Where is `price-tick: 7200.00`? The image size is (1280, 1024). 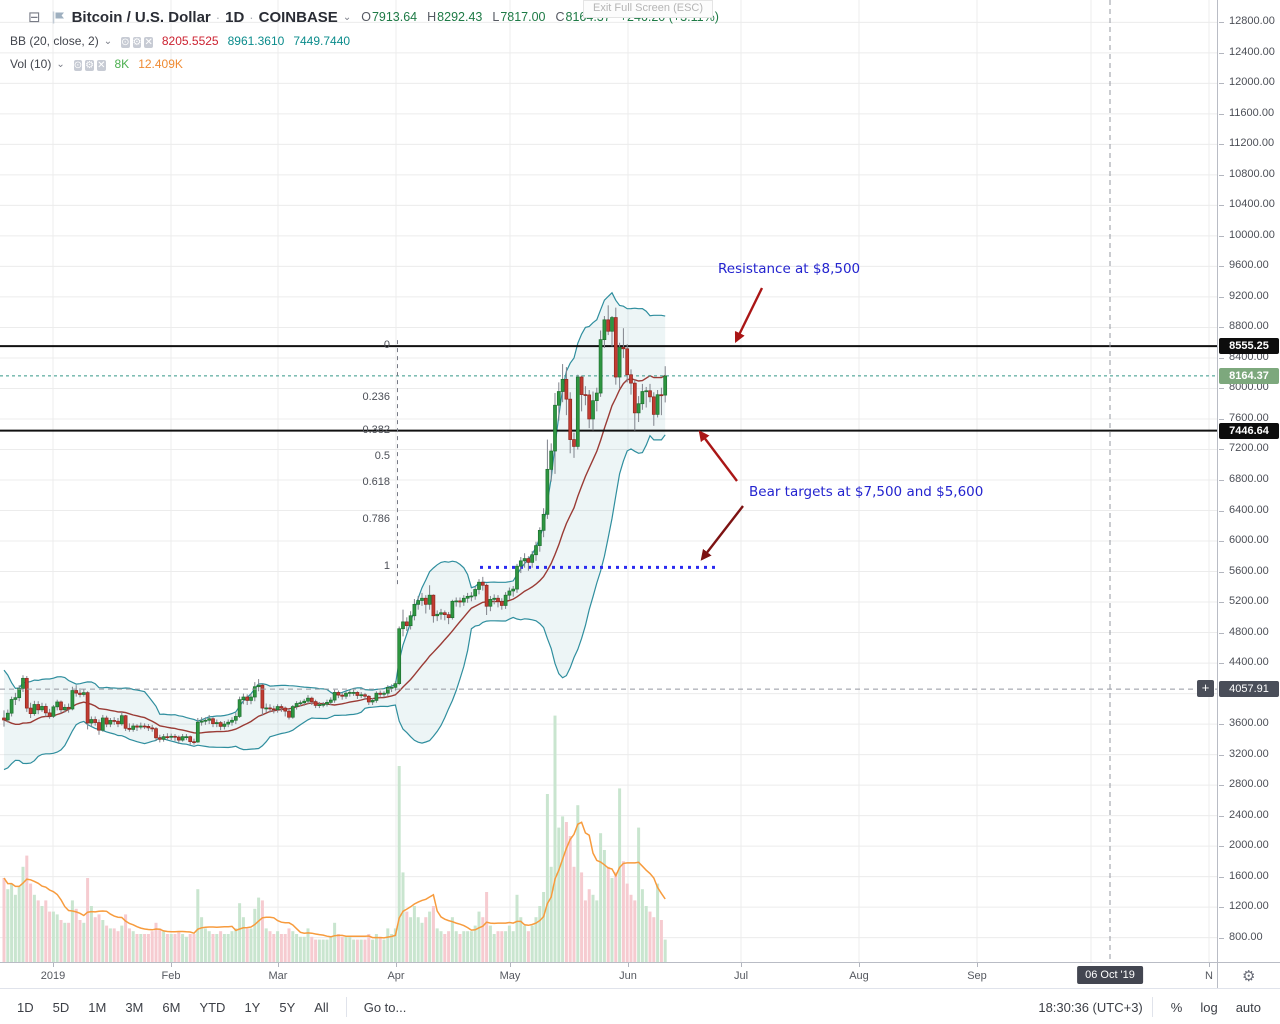 price-tick: 7200.00 is located at coordinates (1244, 448).